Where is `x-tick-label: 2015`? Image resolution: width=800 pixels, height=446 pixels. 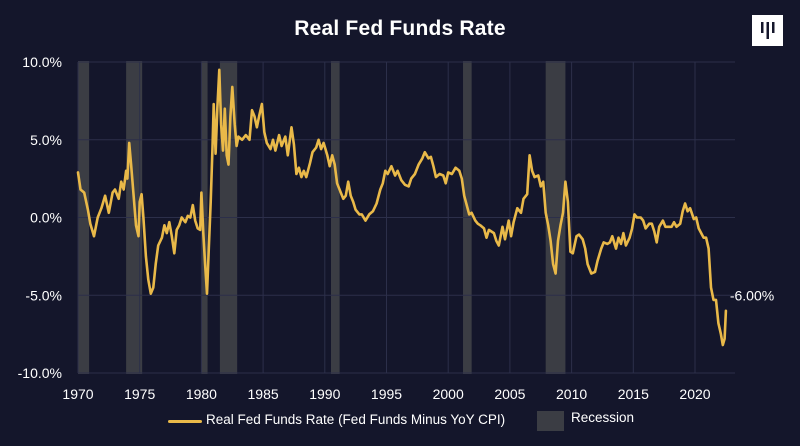
x-tick-label: 2015 is located at coordinates (633, 394).